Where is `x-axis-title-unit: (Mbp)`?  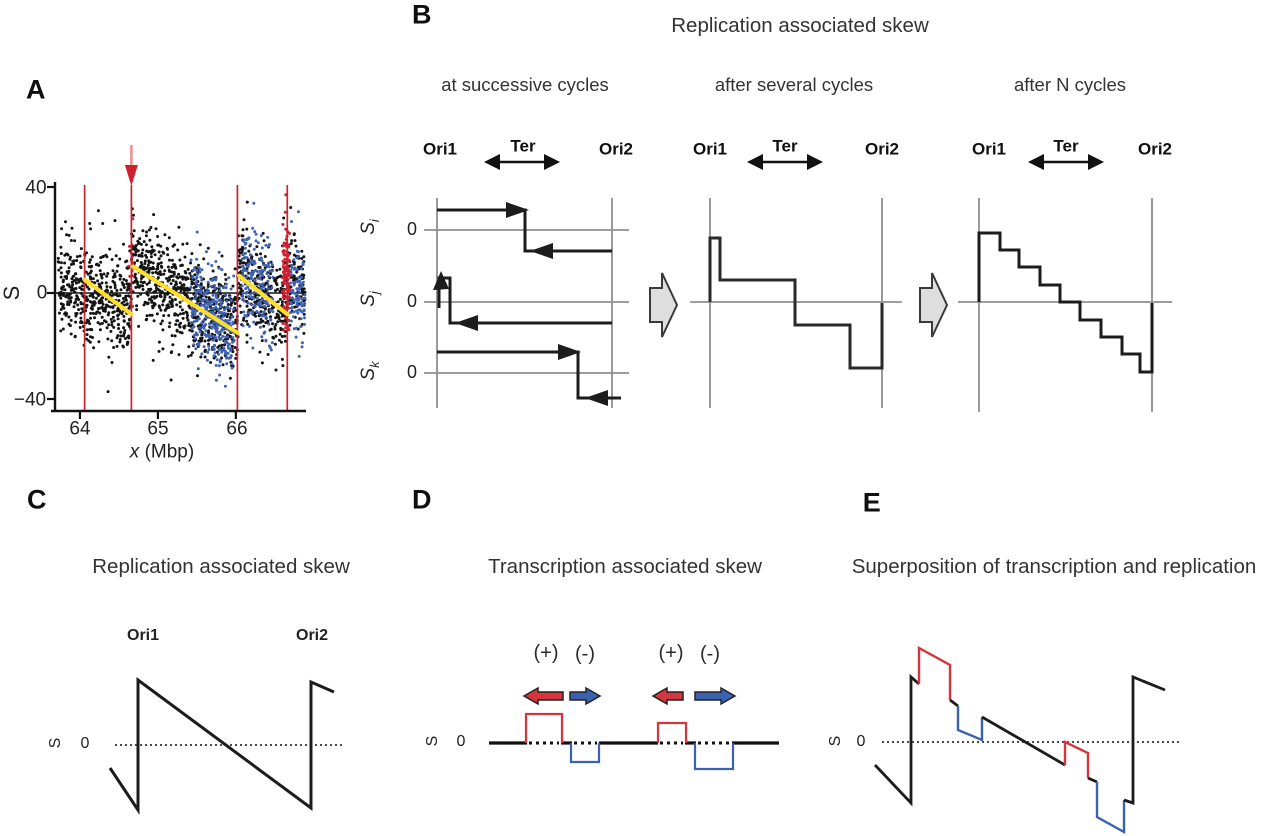 x-axis-title-unit: (Mbp) is located at coordinates (167, 452).